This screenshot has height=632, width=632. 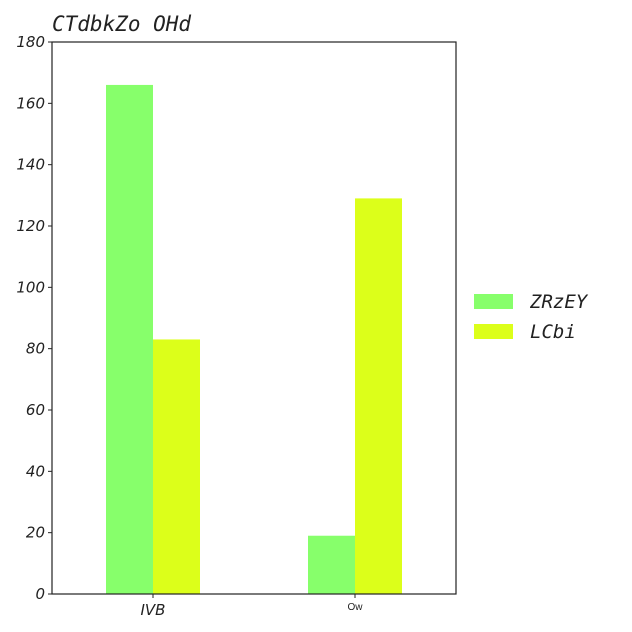 What do you see at coordinates (30, 226) in the screenshot?
I see `y-tick-label: 120` at bounding box center [30, 226].